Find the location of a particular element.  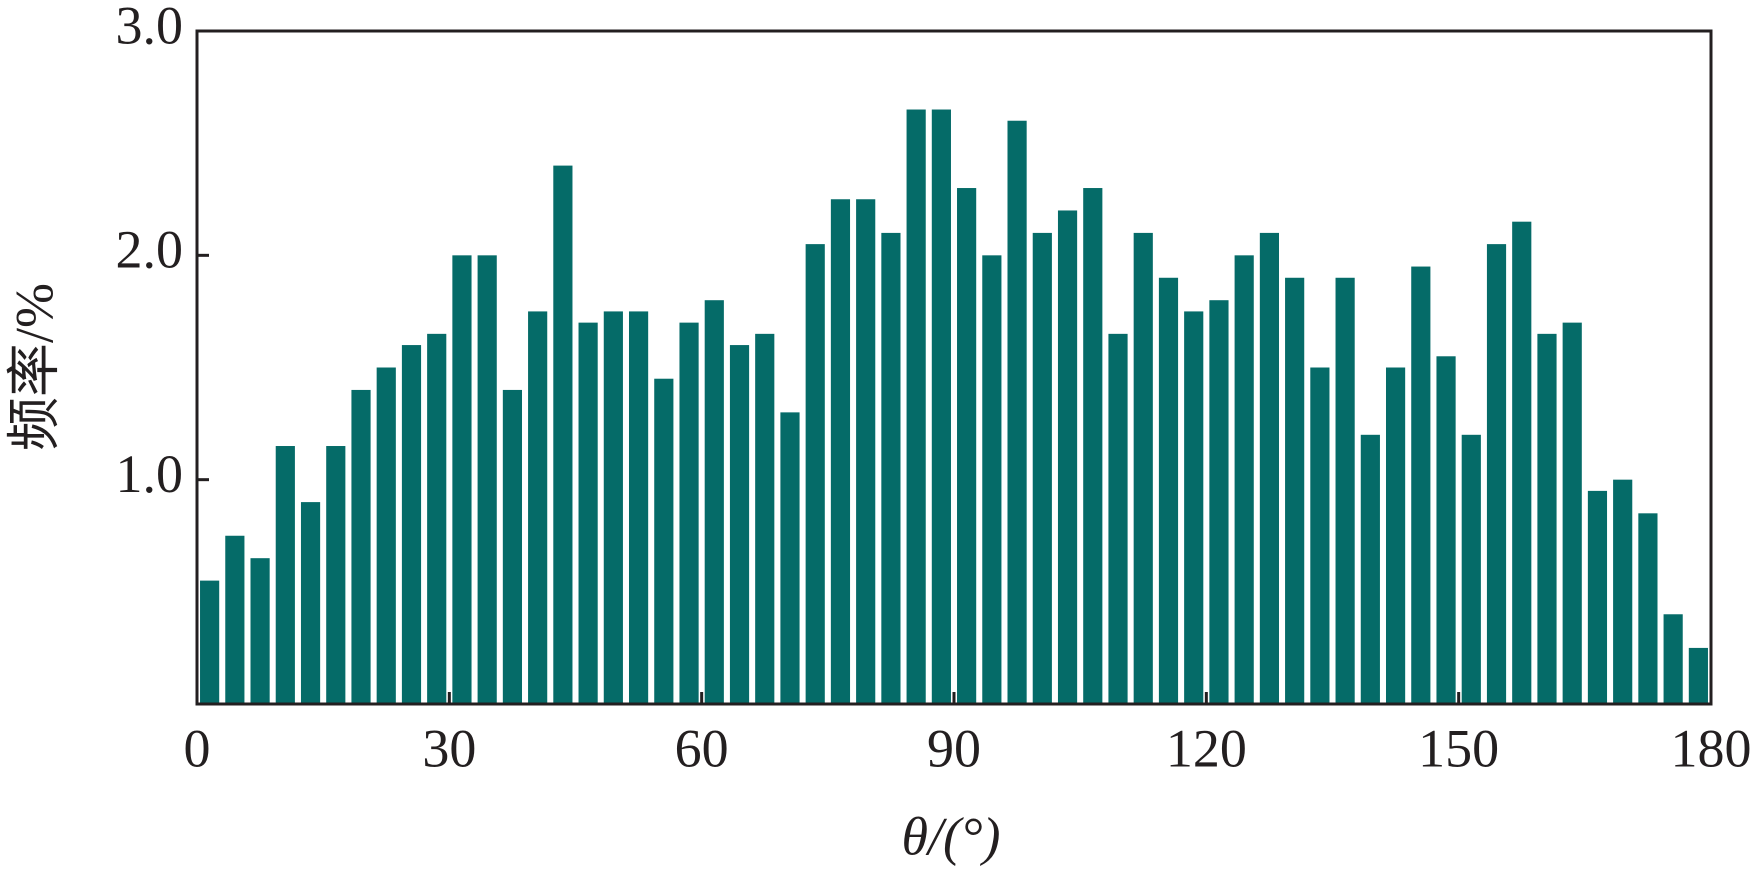

x-tick-label: 120 is located at coordinates (1206, 748).